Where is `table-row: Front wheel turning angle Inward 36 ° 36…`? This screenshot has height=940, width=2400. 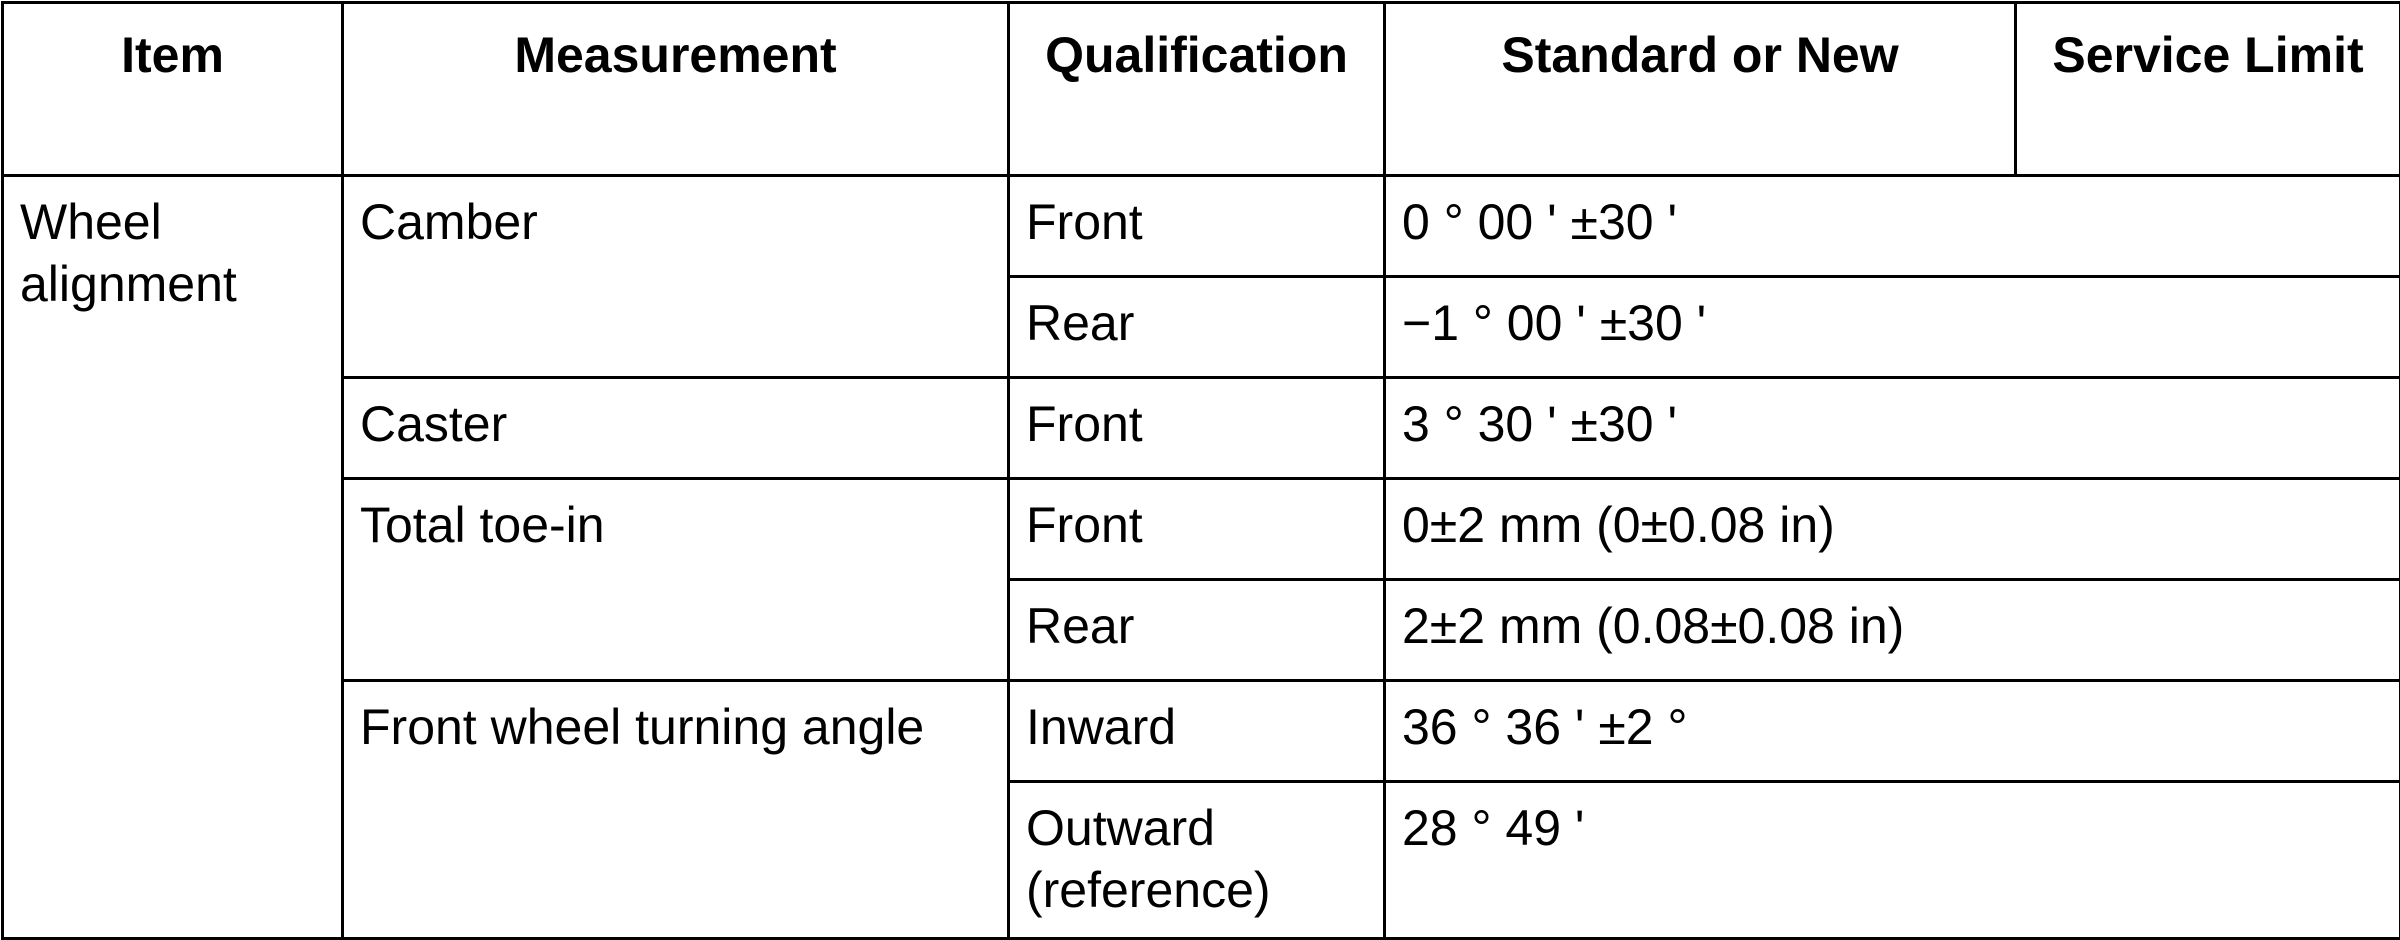
table-row: Front wheel turning angle Inward 36 ° 36… is located at coordinates (1201, 731).